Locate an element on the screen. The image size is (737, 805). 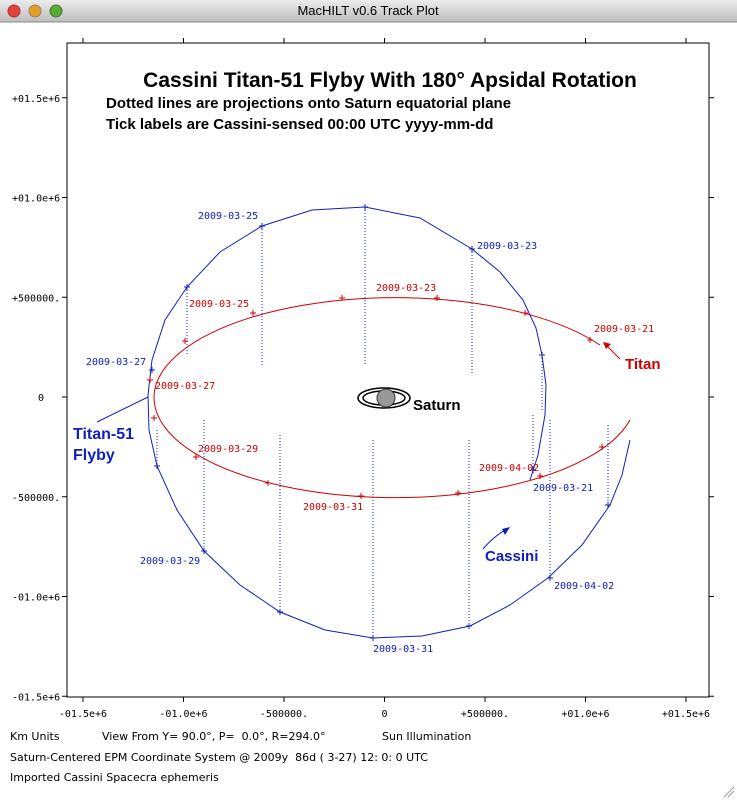
x-tick-label: -500000. is located at coordinates (284, 714).